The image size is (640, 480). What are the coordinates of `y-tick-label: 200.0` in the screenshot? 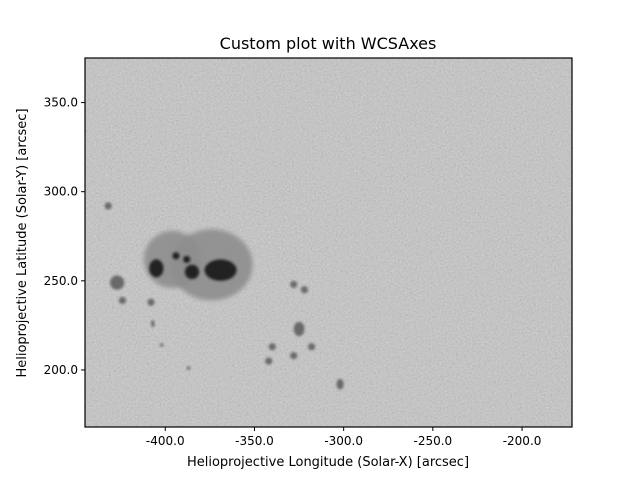 It's located at (61, 370).